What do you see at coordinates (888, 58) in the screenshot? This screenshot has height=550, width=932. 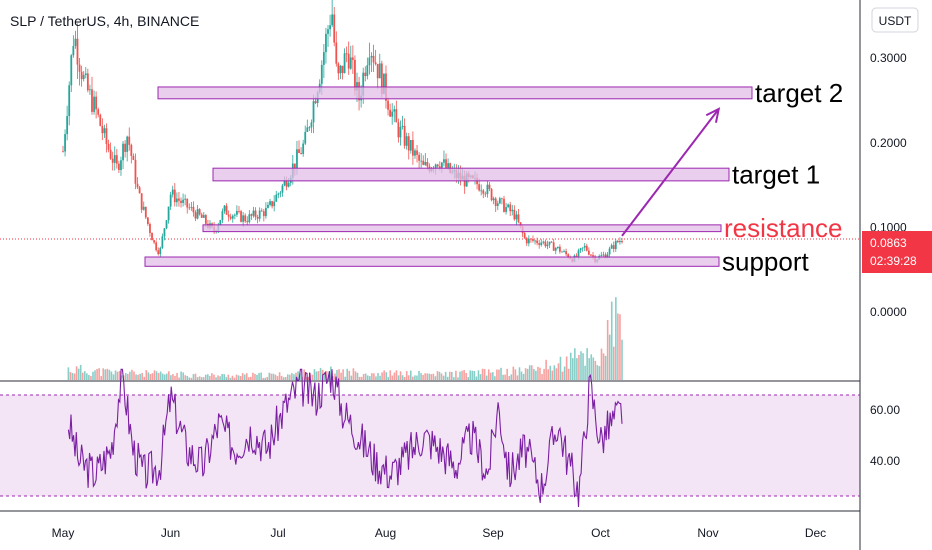 I see `price-axis-tick: 0.3000` at bounding box center [888, 58].